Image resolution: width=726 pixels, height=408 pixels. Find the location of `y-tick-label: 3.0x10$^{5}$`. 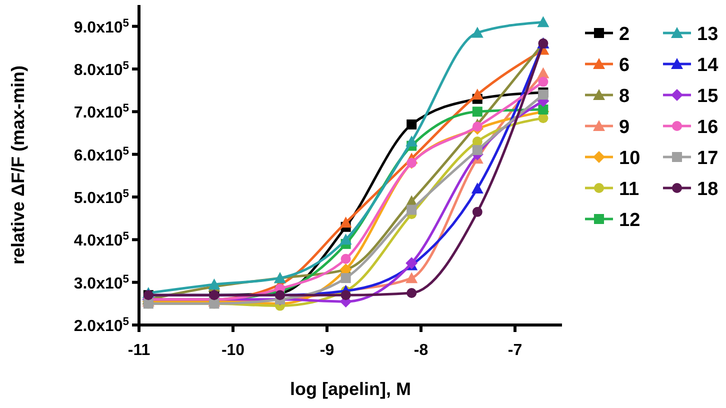

y-tick-label: 3.0x10$^{5}$ is located at coordinates (101, 282).